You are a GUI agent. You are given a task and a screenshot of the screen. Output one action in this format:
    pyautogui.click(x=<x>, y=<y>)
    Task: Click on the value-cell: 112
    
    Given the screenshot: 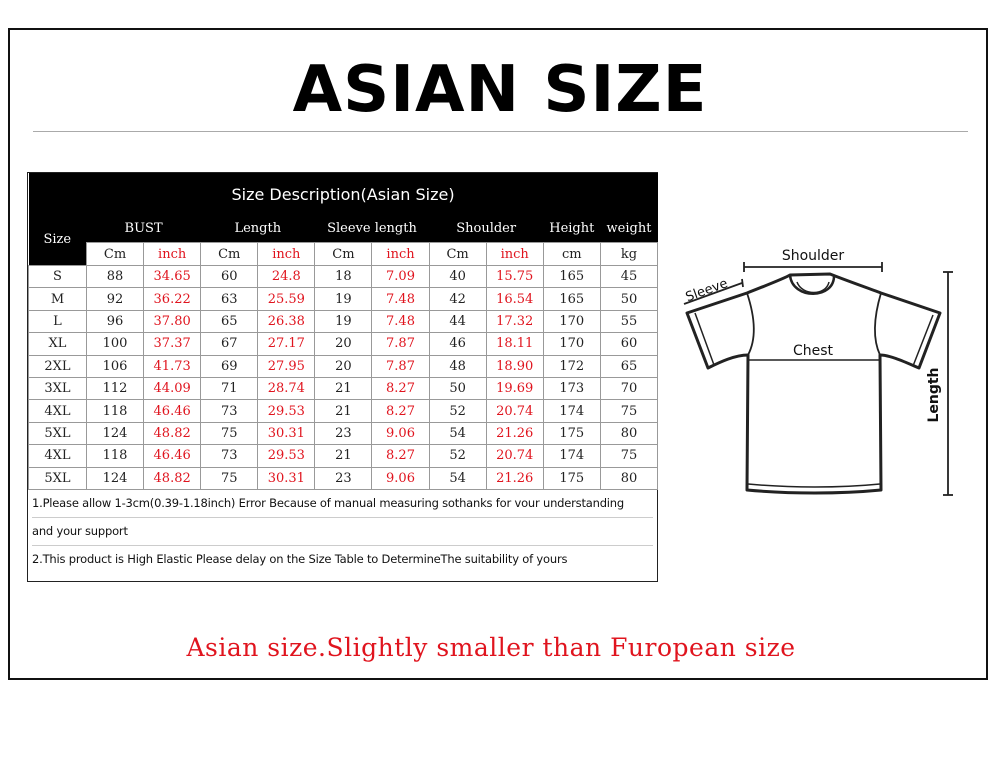 What is the action you would take?
    pyautogui.click(x=115, y=388)
    